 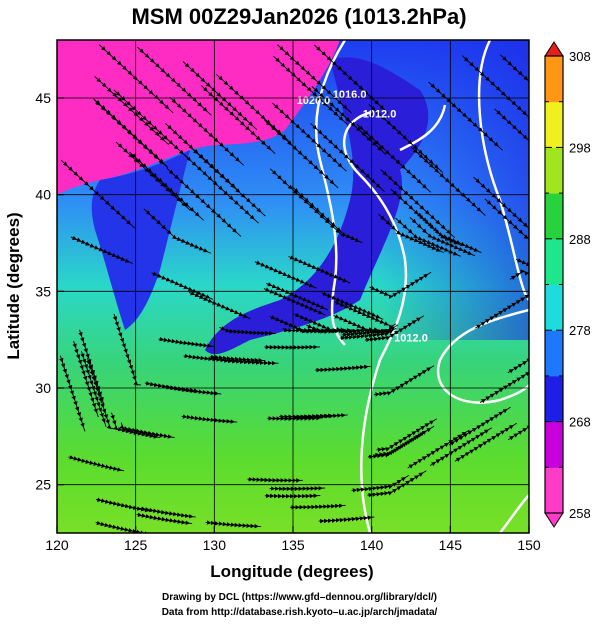 I want to click on colorbar-label: 258, so click(x=580, y=513).